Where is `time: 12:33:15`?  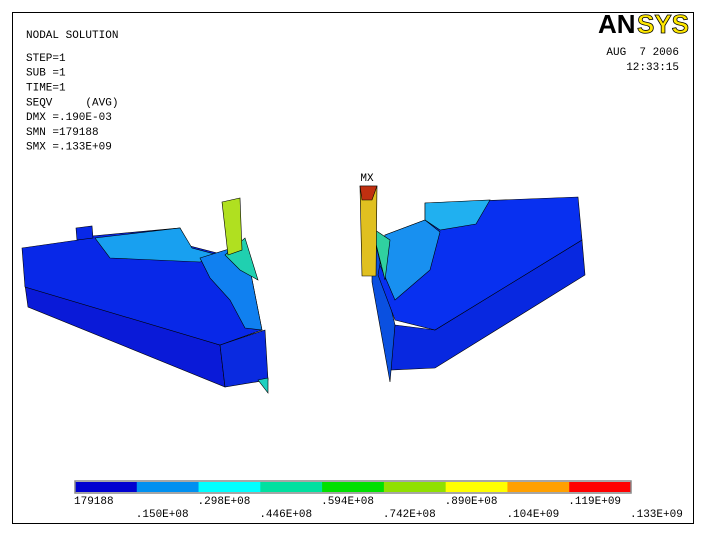 time: 12:33:15 is located at coordinates (652, 68).